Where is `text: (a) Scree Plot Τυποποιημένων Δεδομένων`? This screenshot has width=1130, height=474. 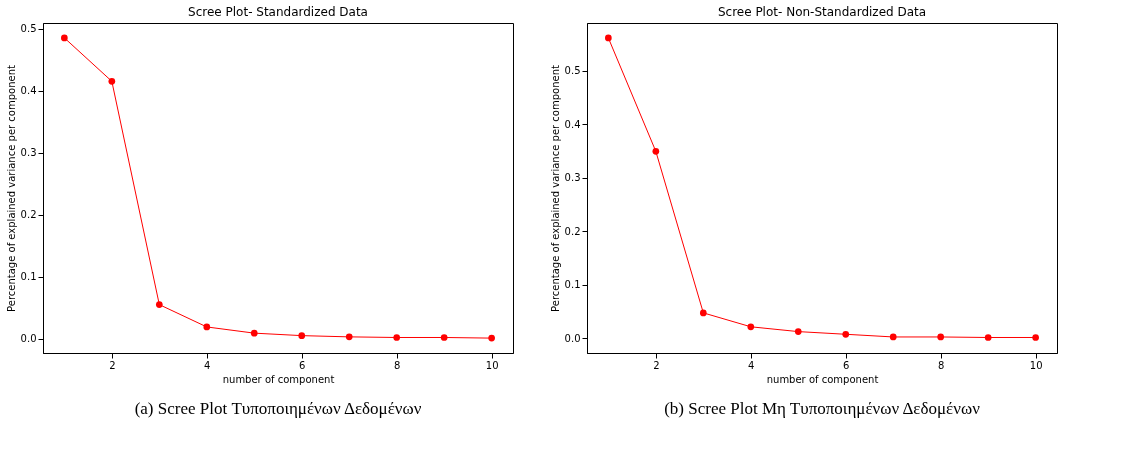
text: (a) Scree Plot Τυποποιημένων Δεδομένων is located at coordinates (278, 408).